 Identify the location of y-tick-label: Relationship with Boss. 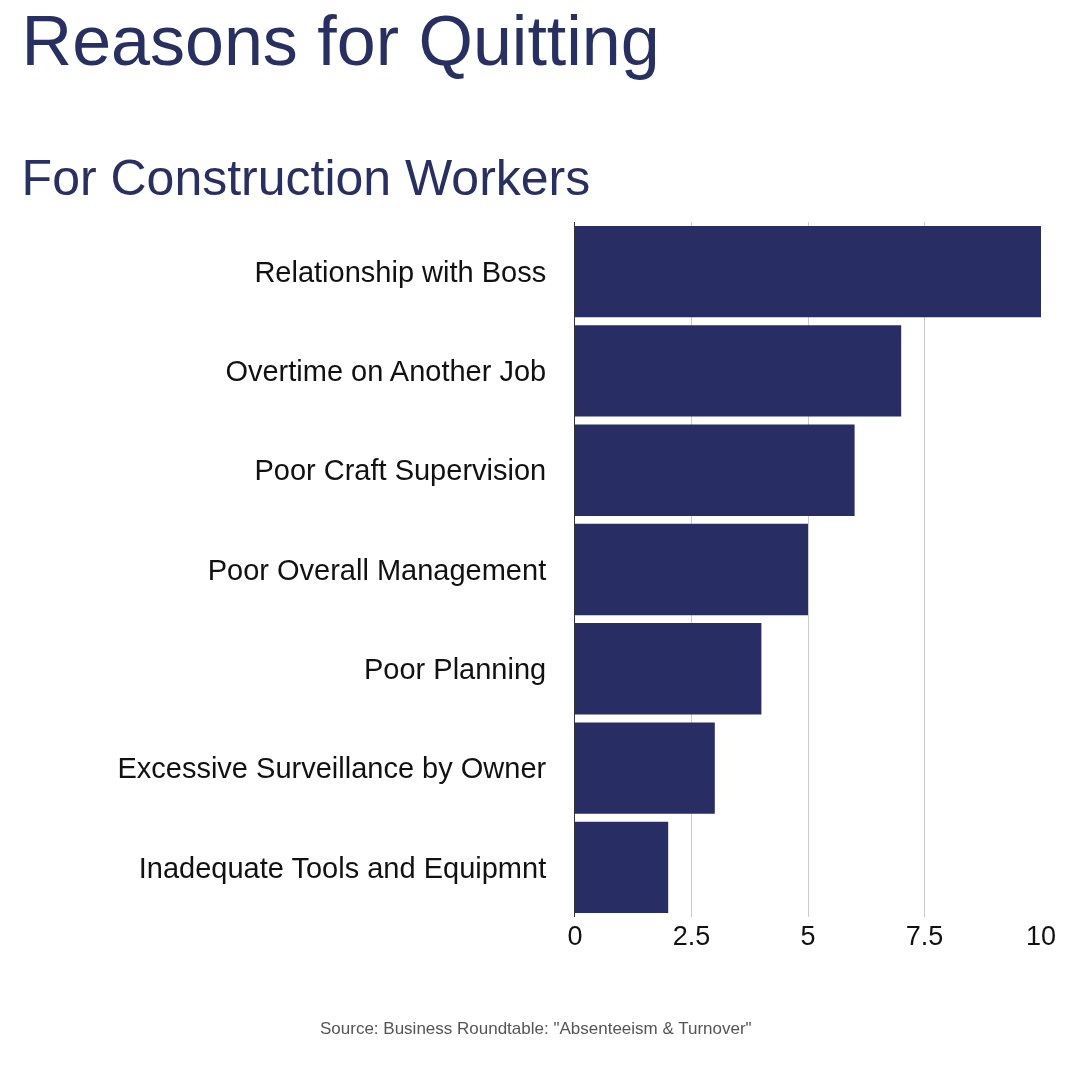
(400, 271).